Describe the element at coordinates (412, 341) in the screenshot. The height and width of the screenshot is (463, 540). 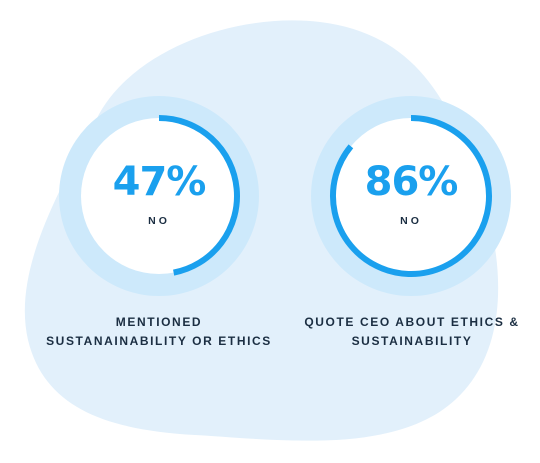
I see `caption-line: SUSTAINABILITY` at that location.